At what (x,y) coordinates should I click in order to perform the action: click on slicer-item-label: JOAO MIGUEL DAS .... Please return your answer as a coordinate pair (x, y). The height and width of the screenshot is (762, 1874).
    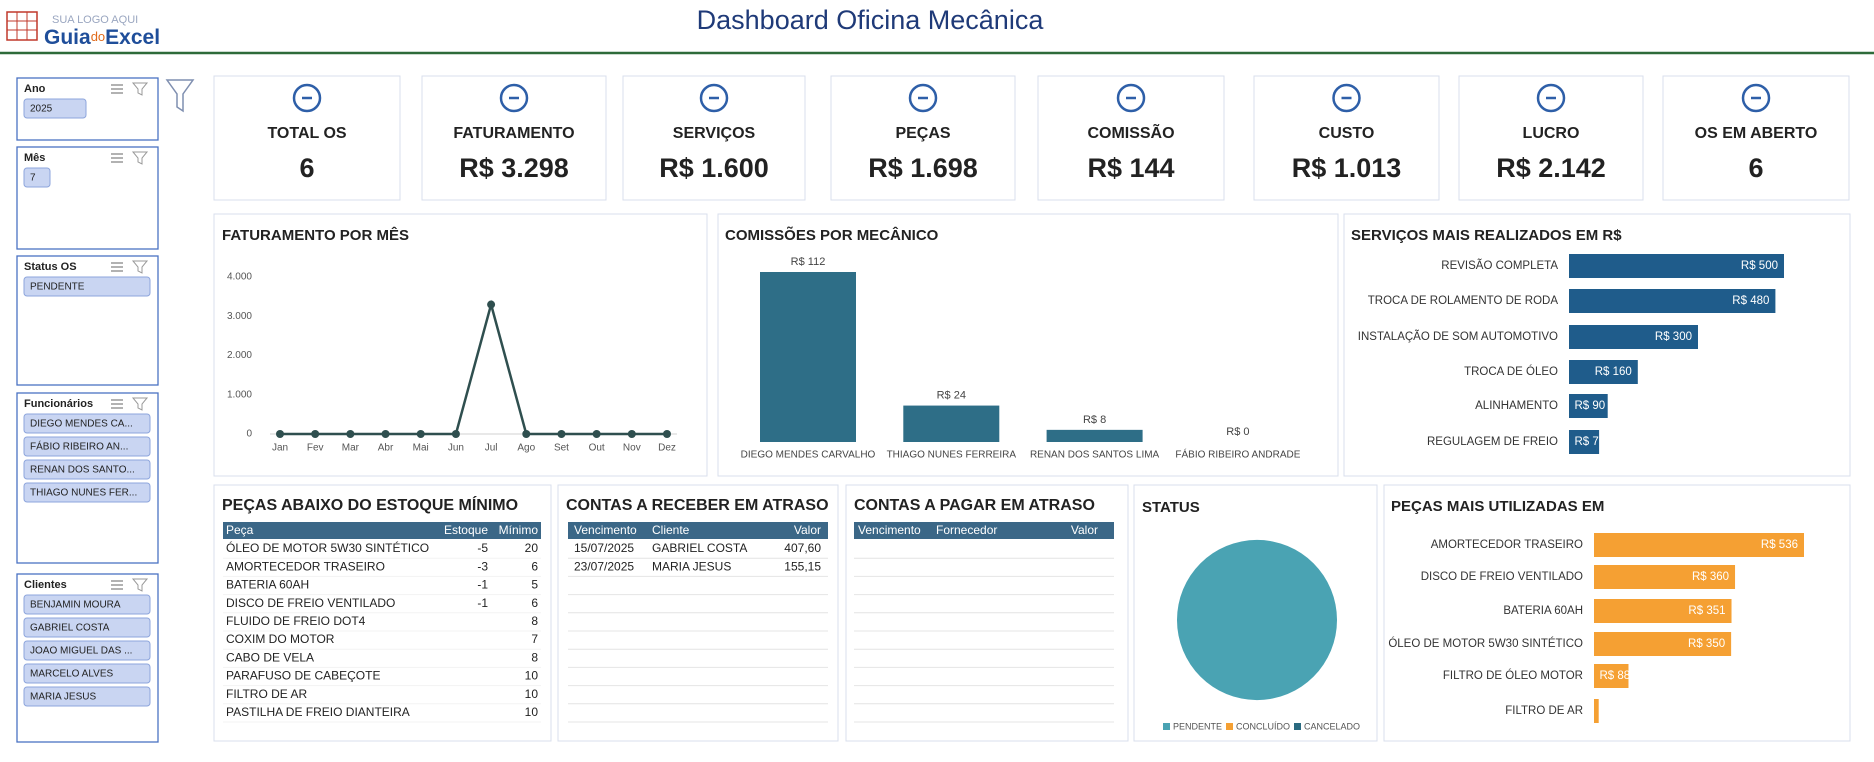
    Looking at the image, I should click on (81, 651).